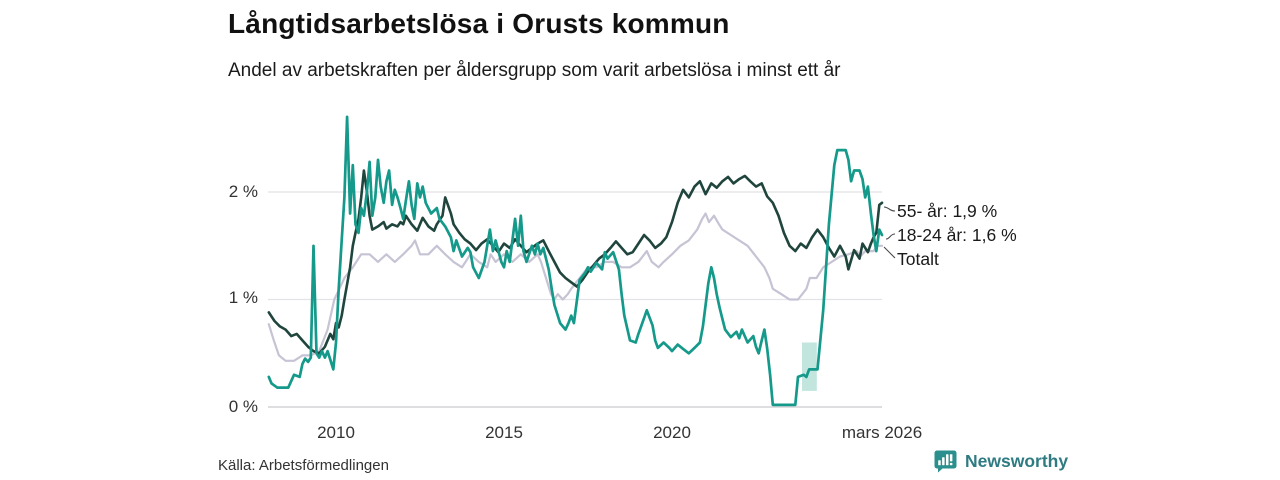 The width and height of the screenshot is (1280, 480). Describe the element at coordinates (303, 465) in the screenshot. I see `source-note: Källa: Arbetsförmedlingen` at that location.